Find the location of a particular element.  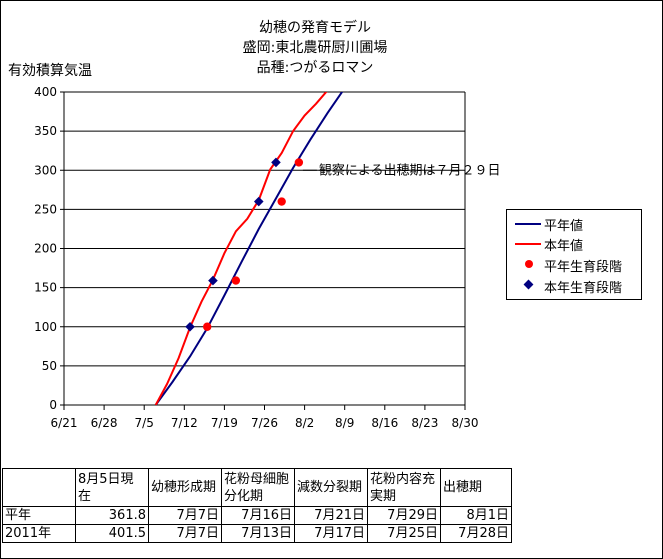

y-tick-label: 100 is located at coordinates (45, 327).